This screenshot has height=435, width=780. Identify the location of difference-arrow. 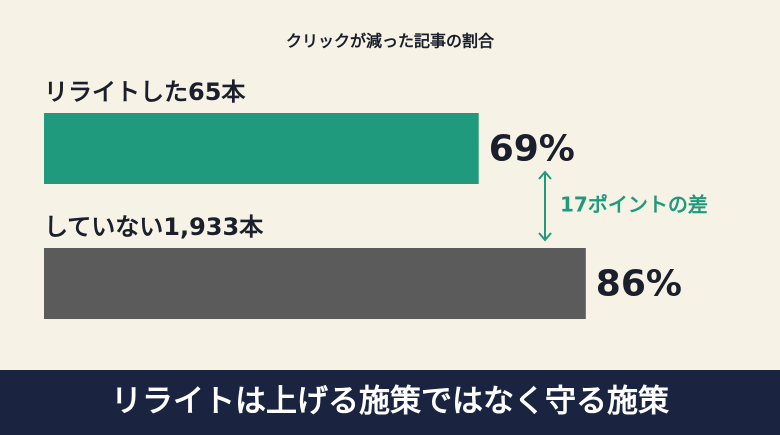
(545, 206).